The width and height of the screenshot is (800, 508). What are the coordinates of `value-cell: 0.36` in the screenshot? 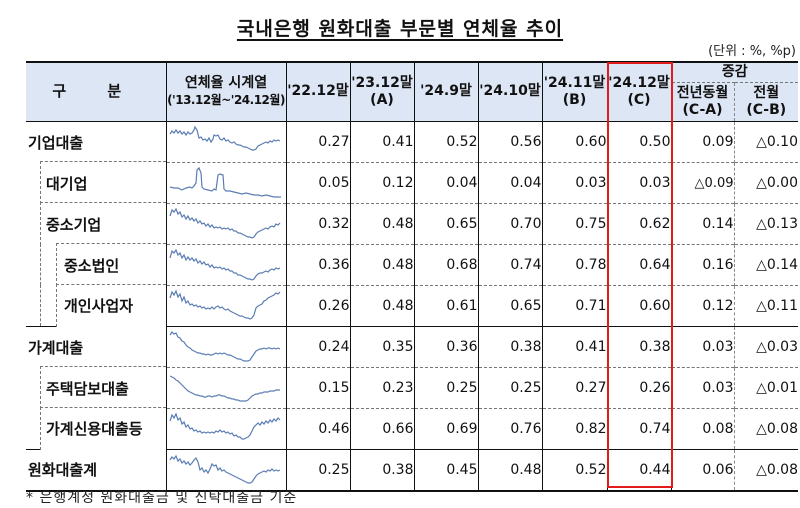 It's located at (317, 264).